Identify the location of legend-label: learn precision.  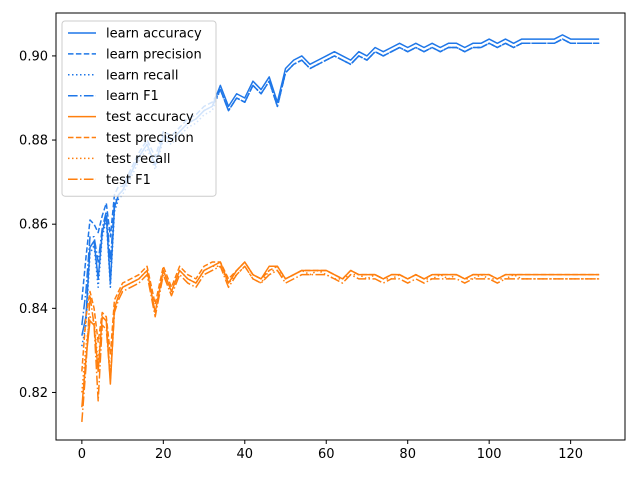
(154, 54).